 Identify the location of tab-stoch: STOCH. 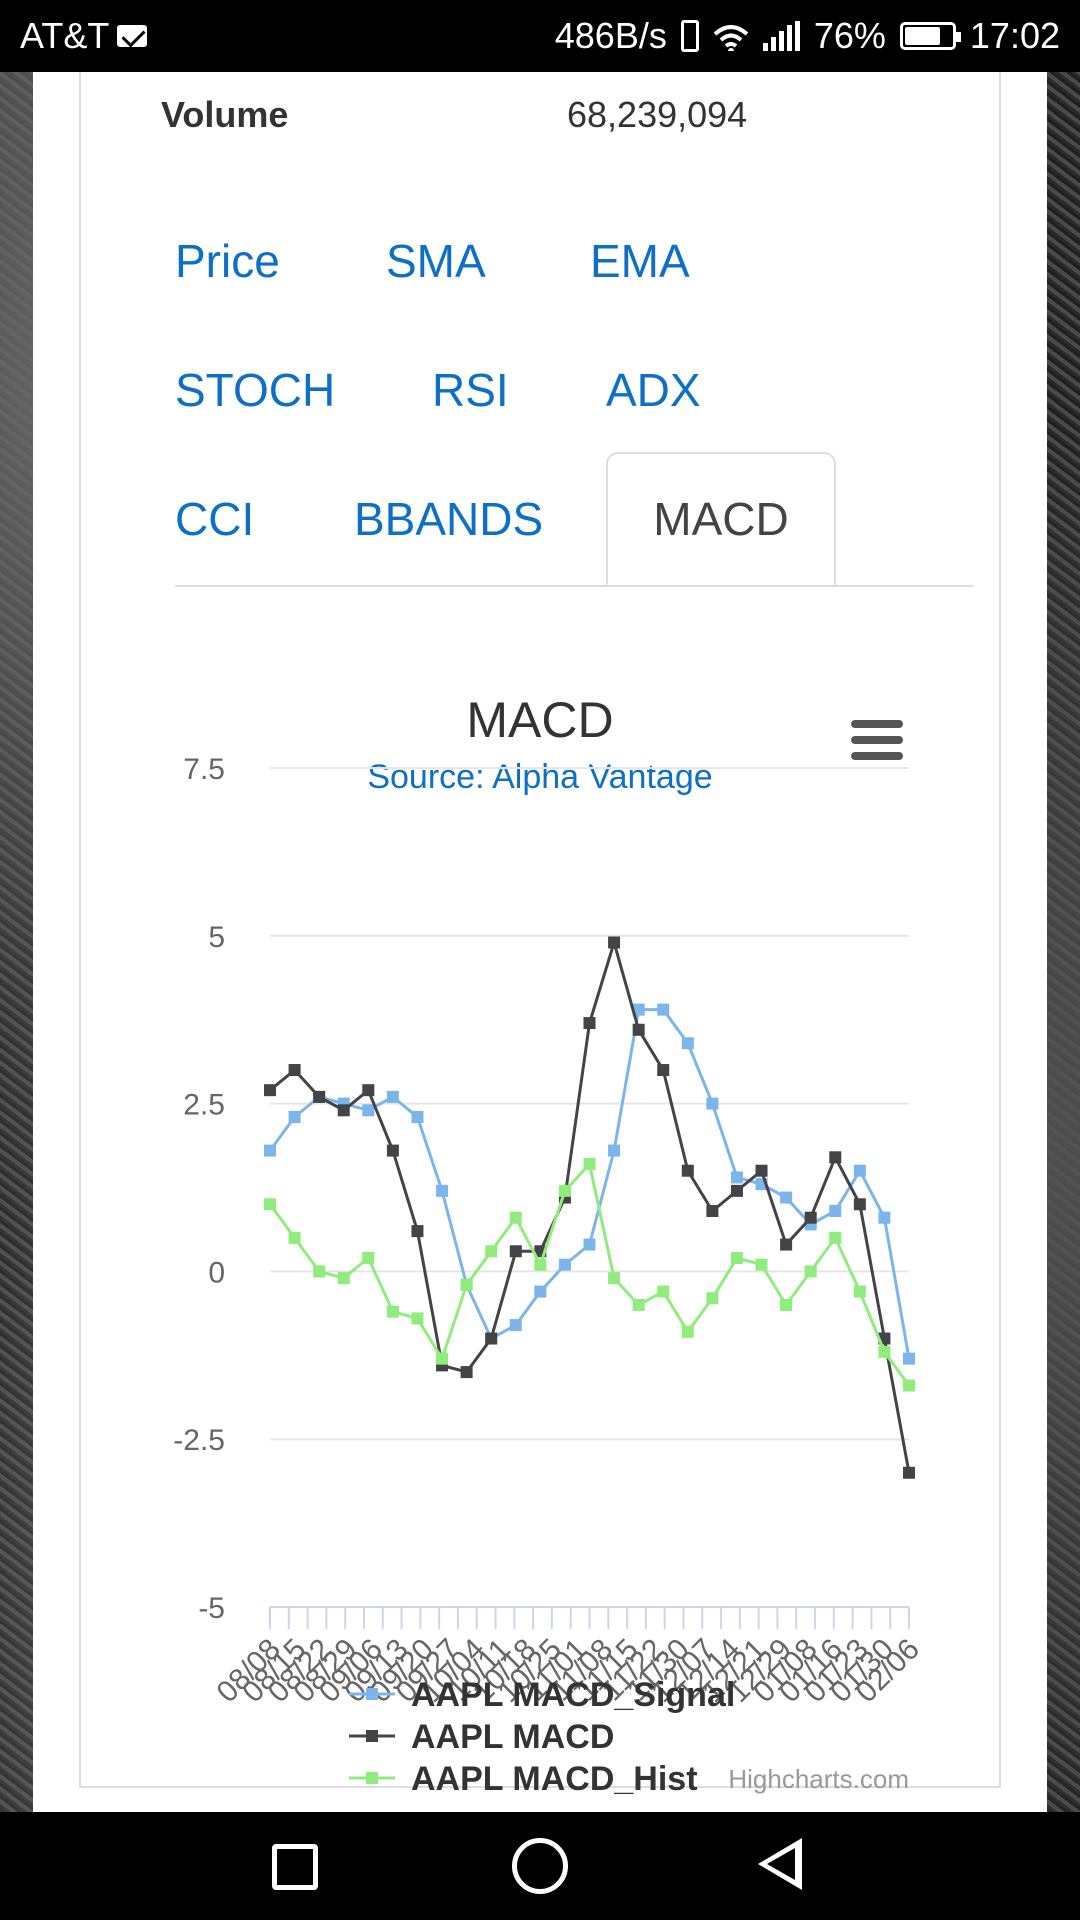
(255, 390).